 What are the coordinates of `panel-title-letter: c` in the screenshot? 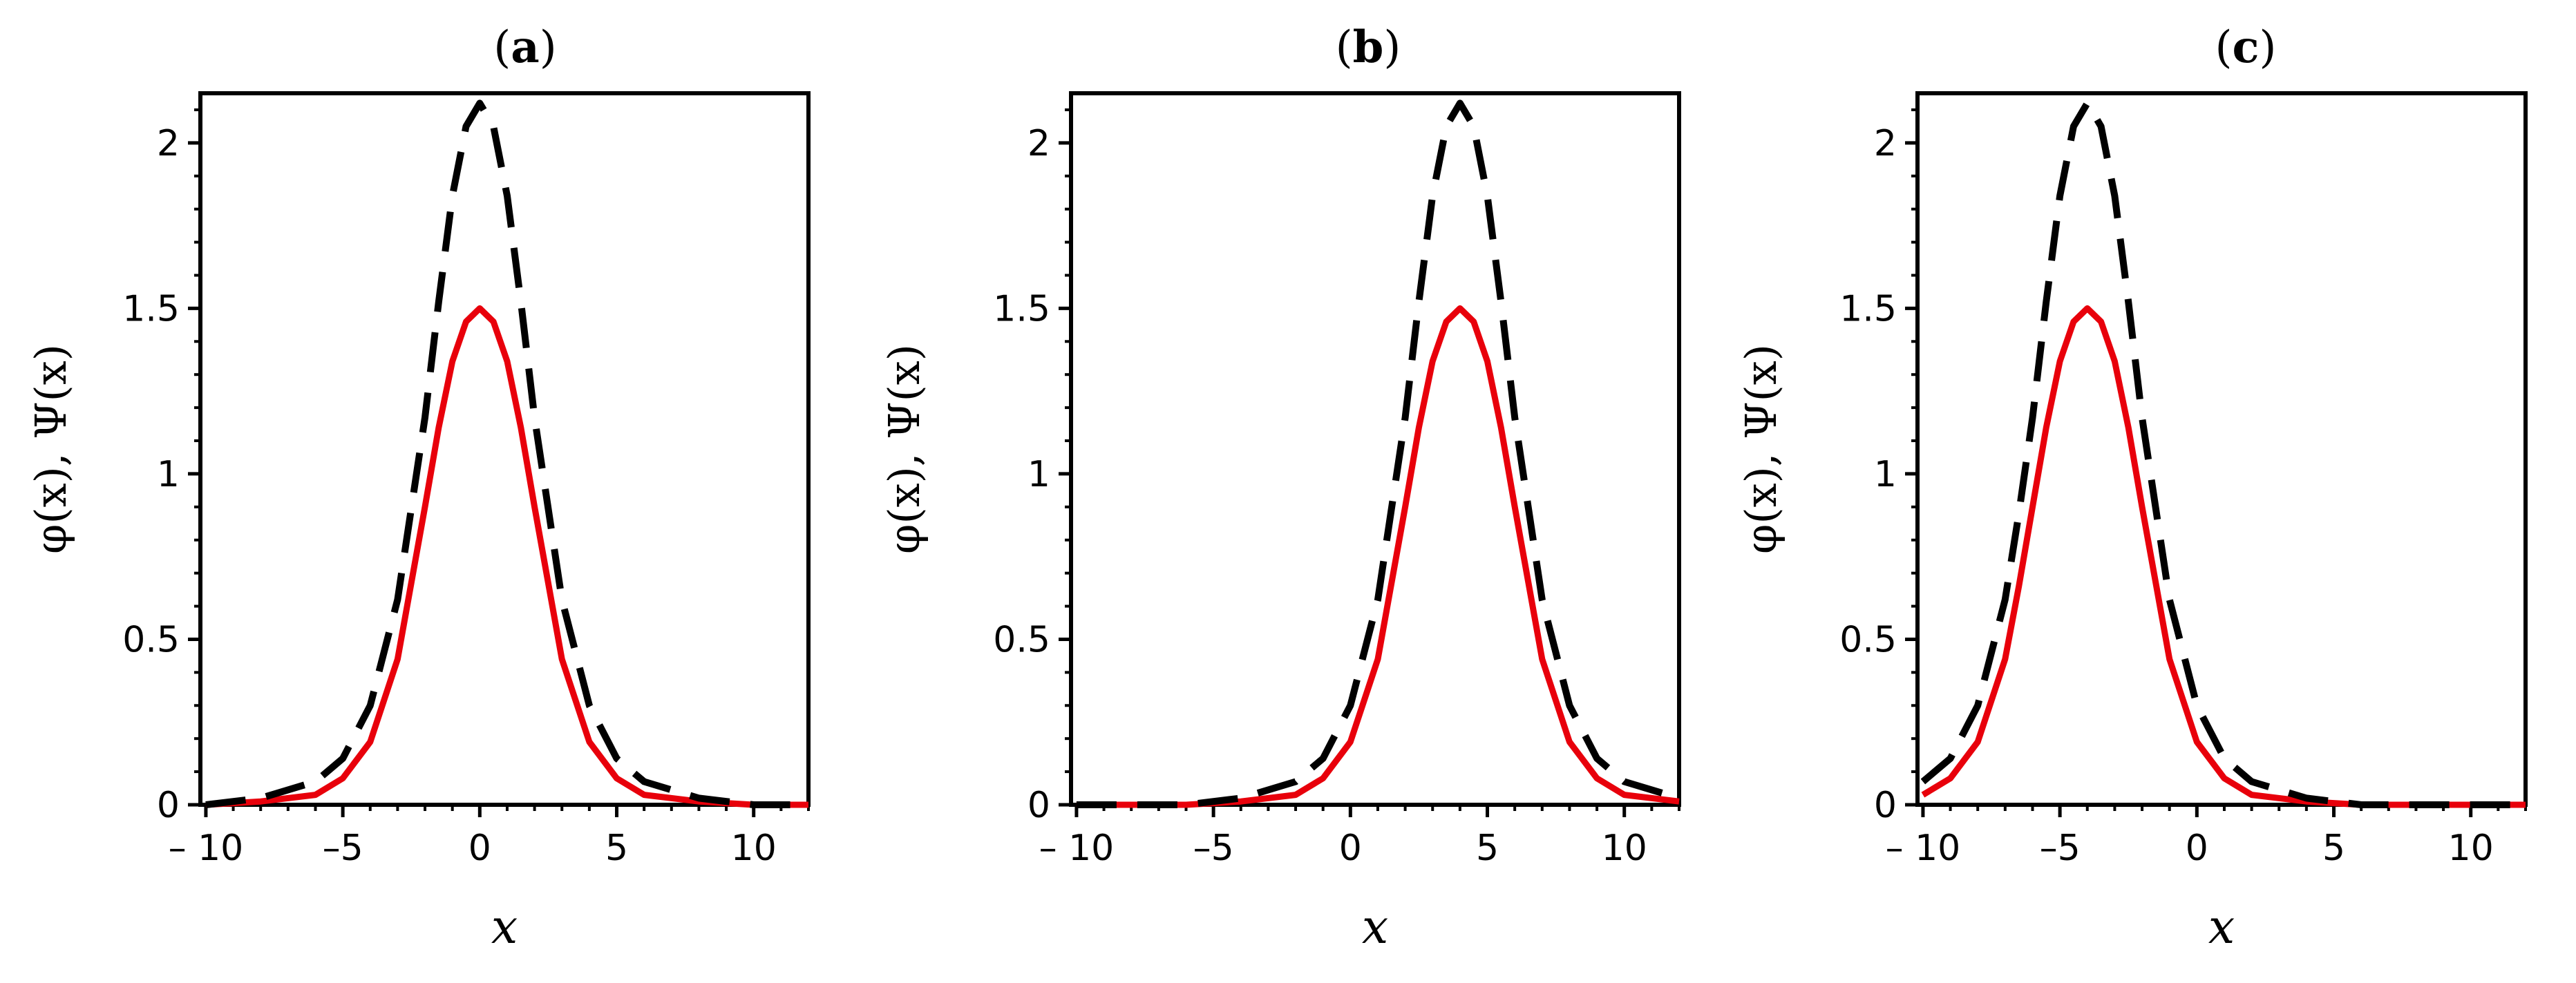 It's located at (2246, 47).